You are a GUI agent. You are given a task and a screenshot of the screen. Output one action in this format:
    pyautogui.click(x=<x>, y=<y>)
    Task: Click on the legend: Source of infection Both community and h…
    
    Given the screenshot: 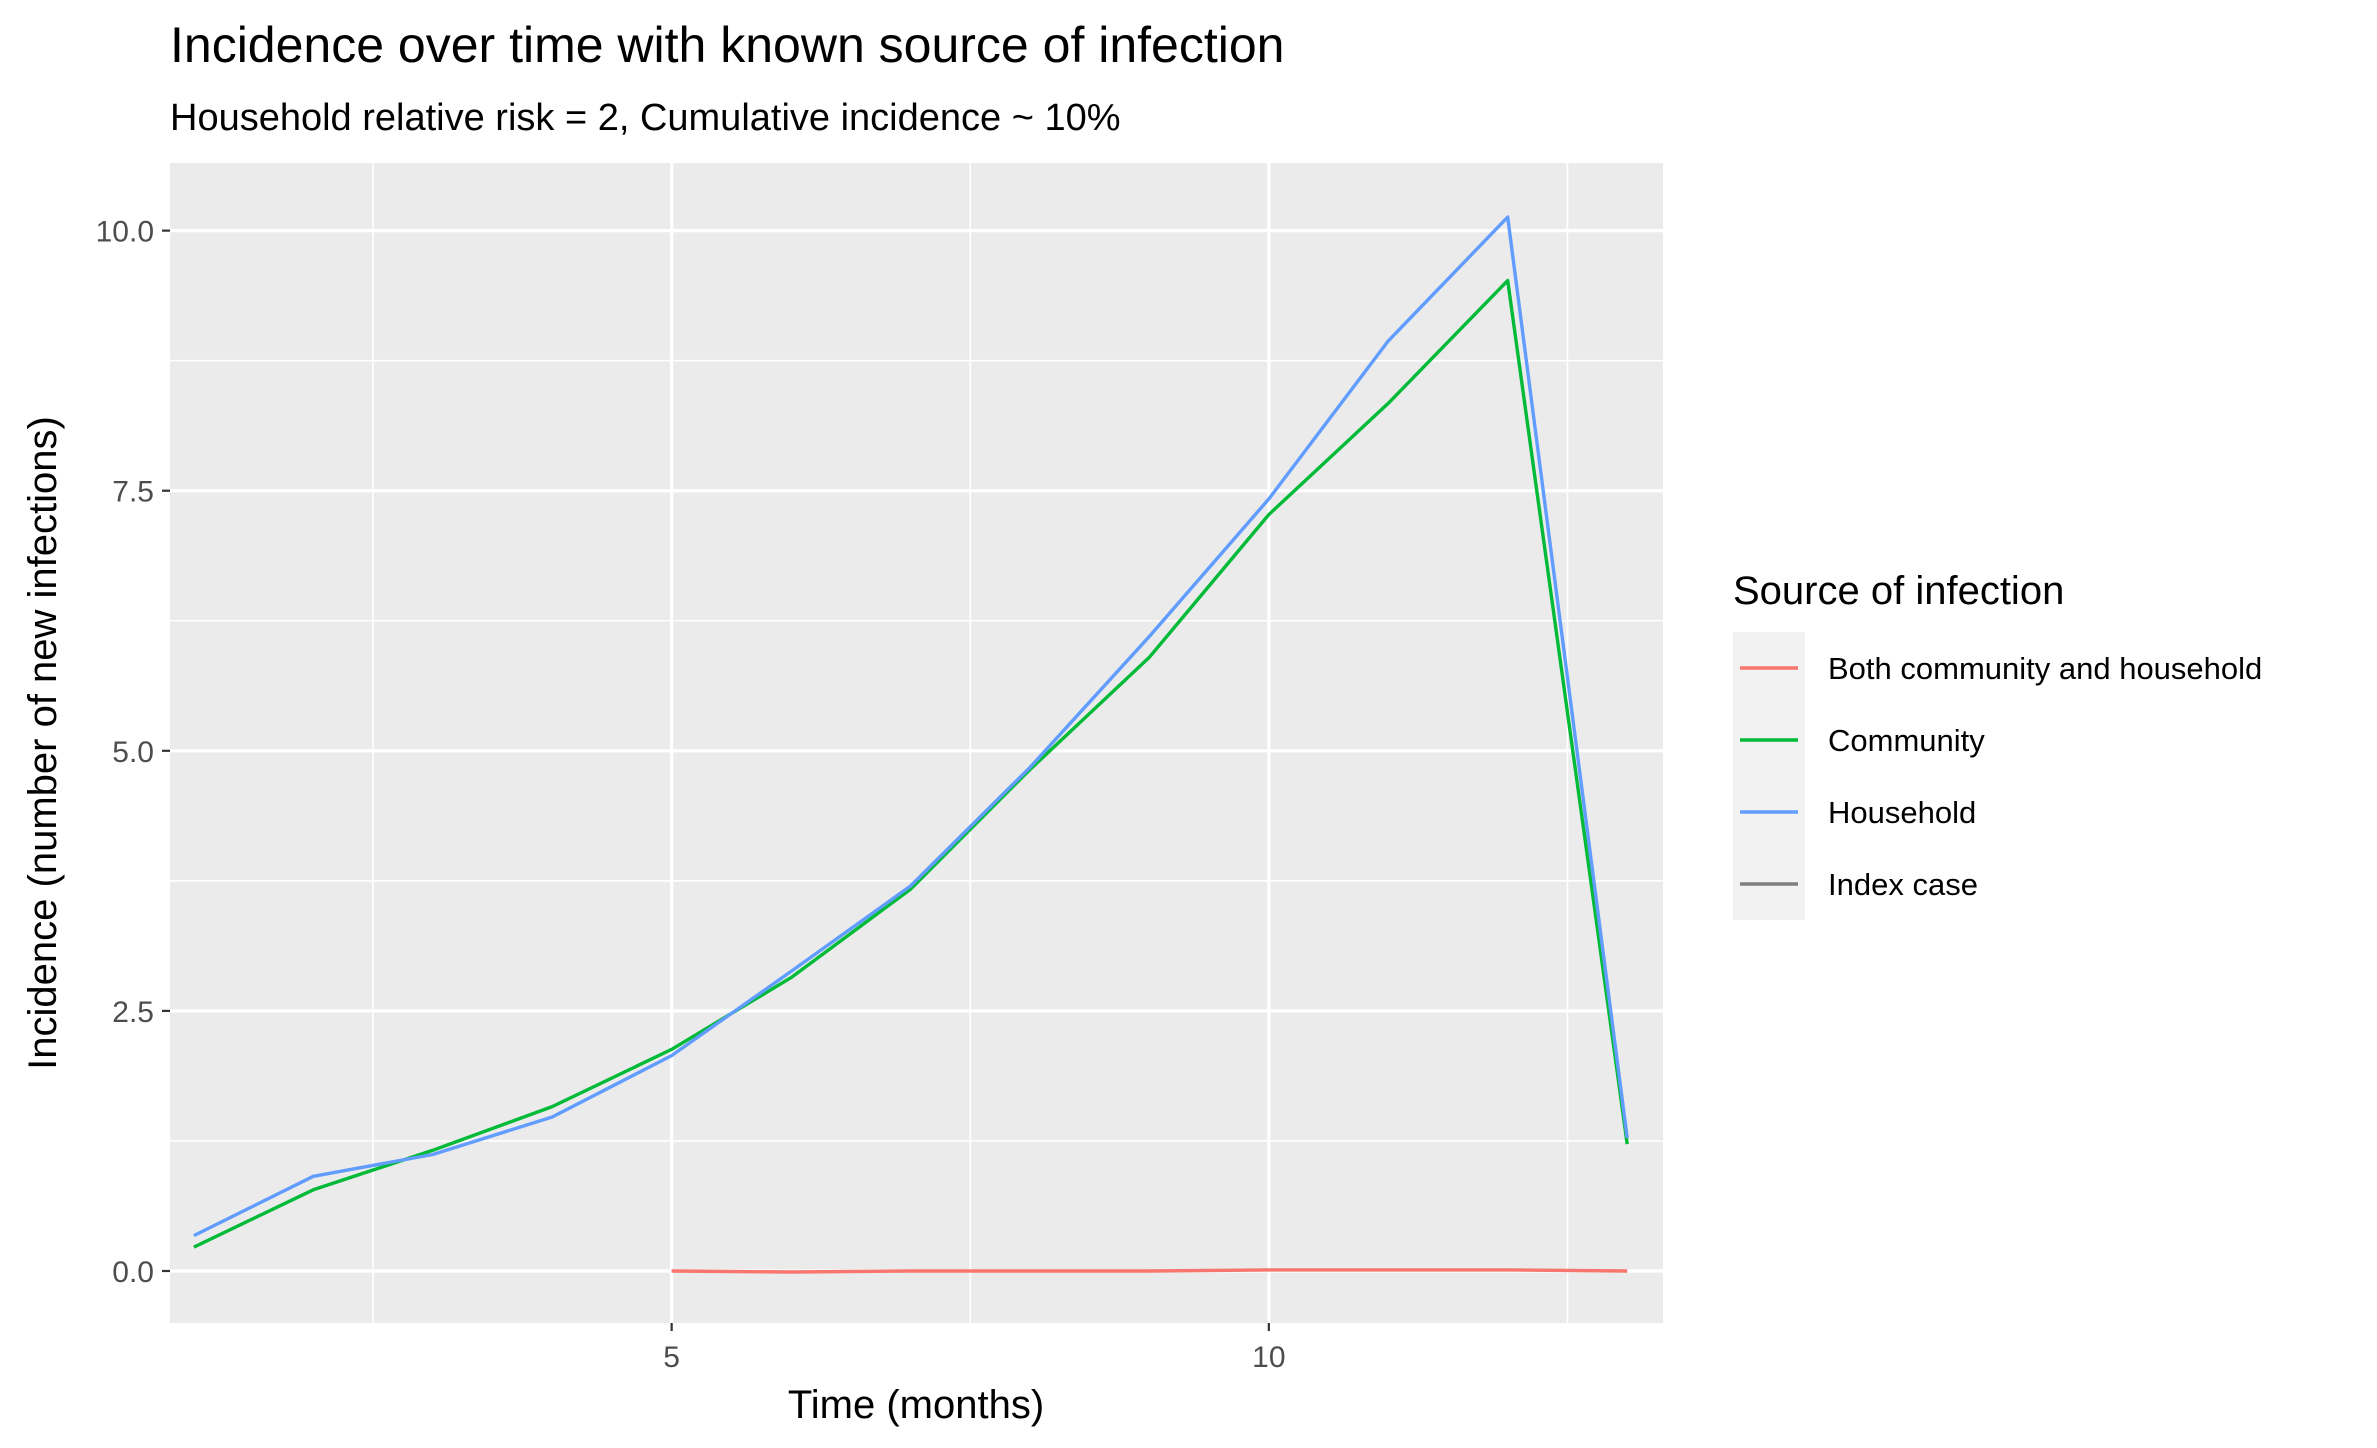 What is the action you would take?
    pyautogui.click(x=1997, y=744)
    